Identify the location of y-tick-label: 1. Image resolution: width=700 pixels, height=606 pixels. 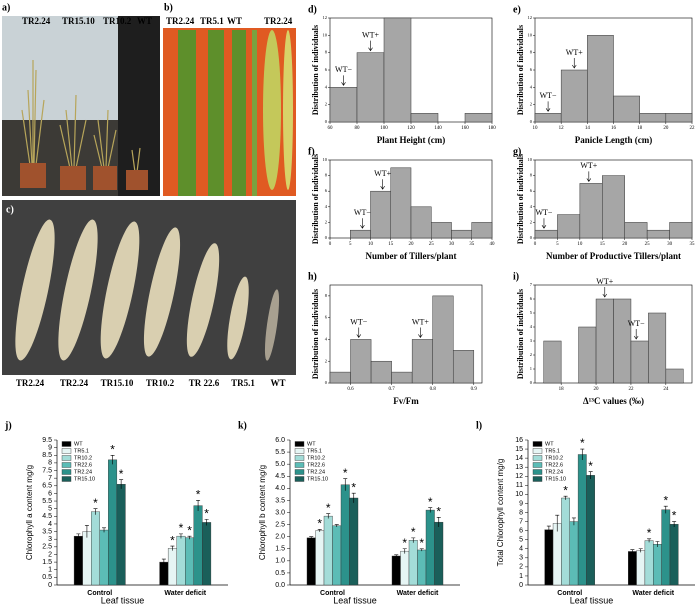
(521, 576).